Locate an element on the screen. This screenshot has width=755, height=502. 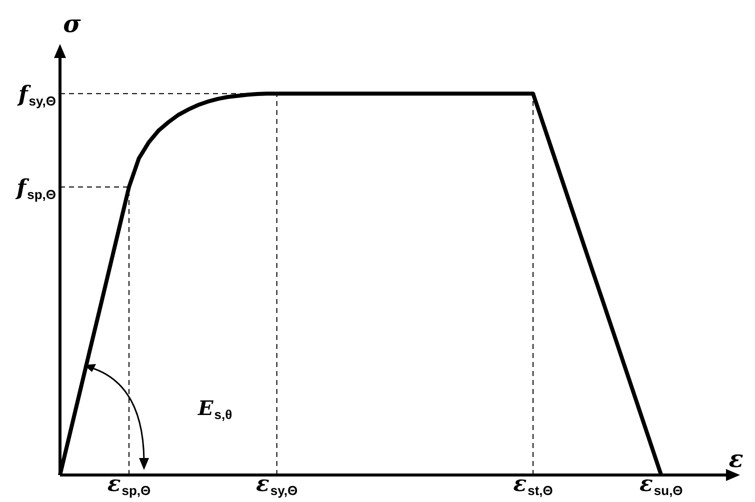
y-axis-title: σ is located at coordinates (72, 23).